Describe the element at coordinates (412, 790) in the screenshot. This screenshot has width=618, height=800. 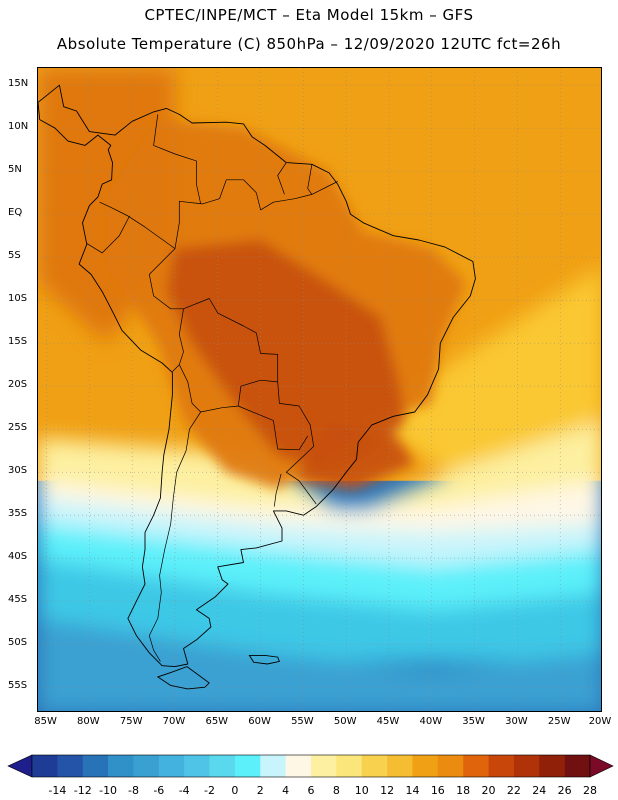
I see `colorbar-tick-label: 14` at that location.